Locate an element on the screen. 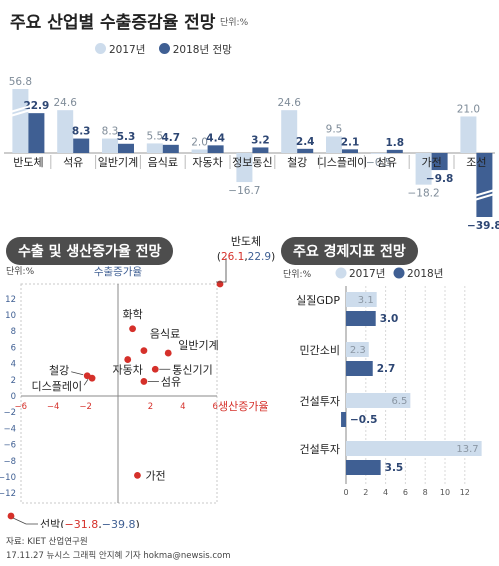 The image size is (499, 566). legend: 2017년 2018년 전망 is located at coordinates (168, 49).